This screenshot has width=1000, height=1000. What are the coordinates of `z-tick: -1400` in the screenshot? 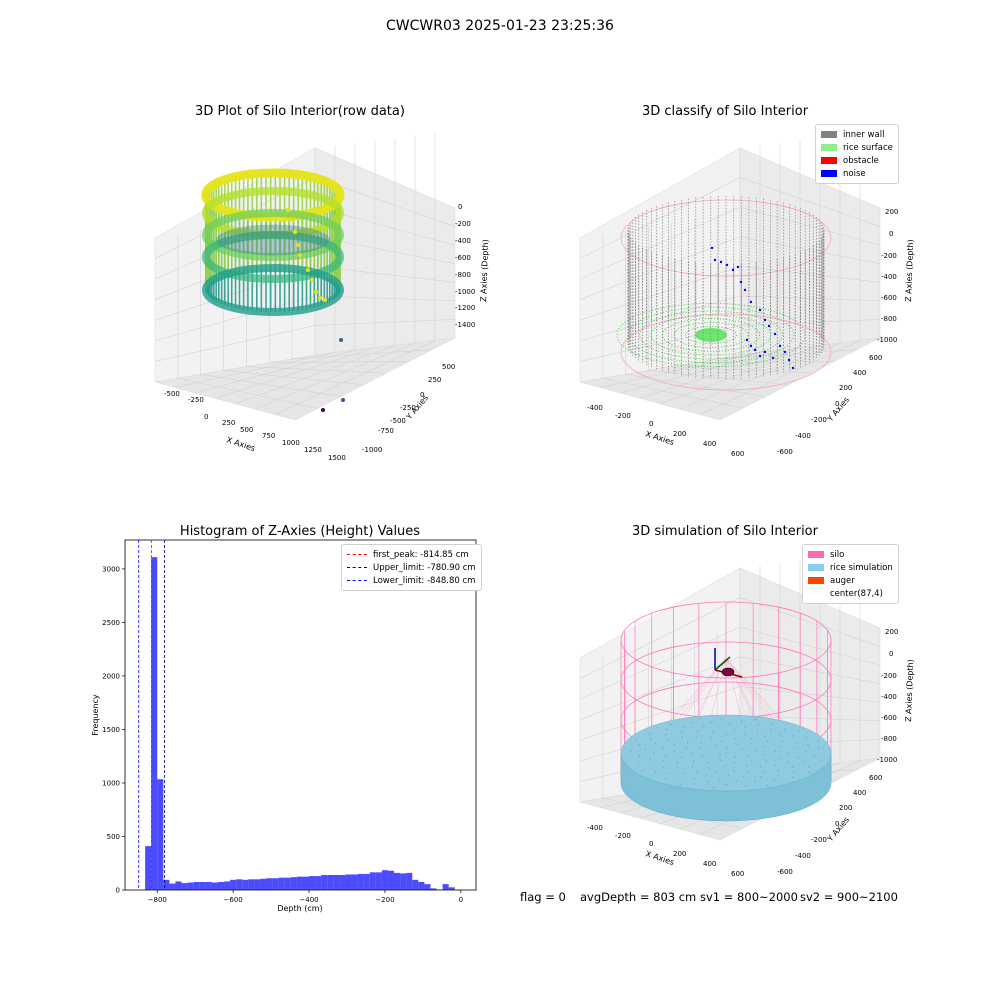 It's located at (465, 325).